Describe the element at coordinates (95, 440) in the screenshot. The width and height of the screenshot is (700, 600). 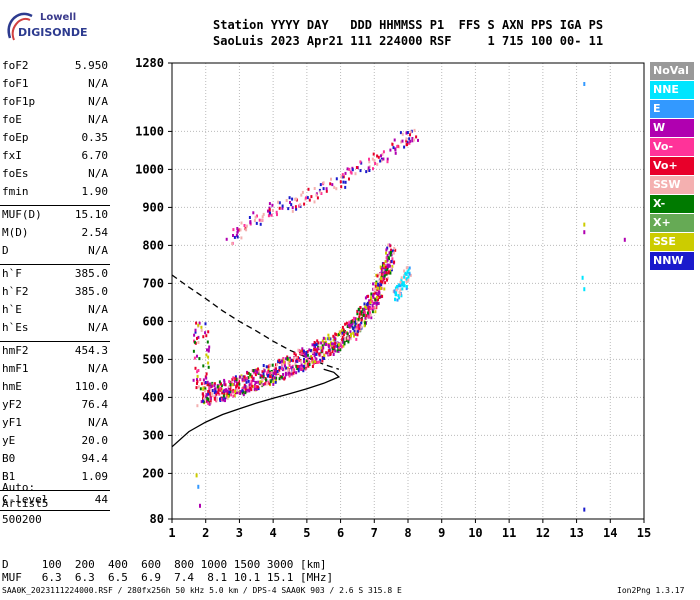
I see `param-value: 20.0` at that location.